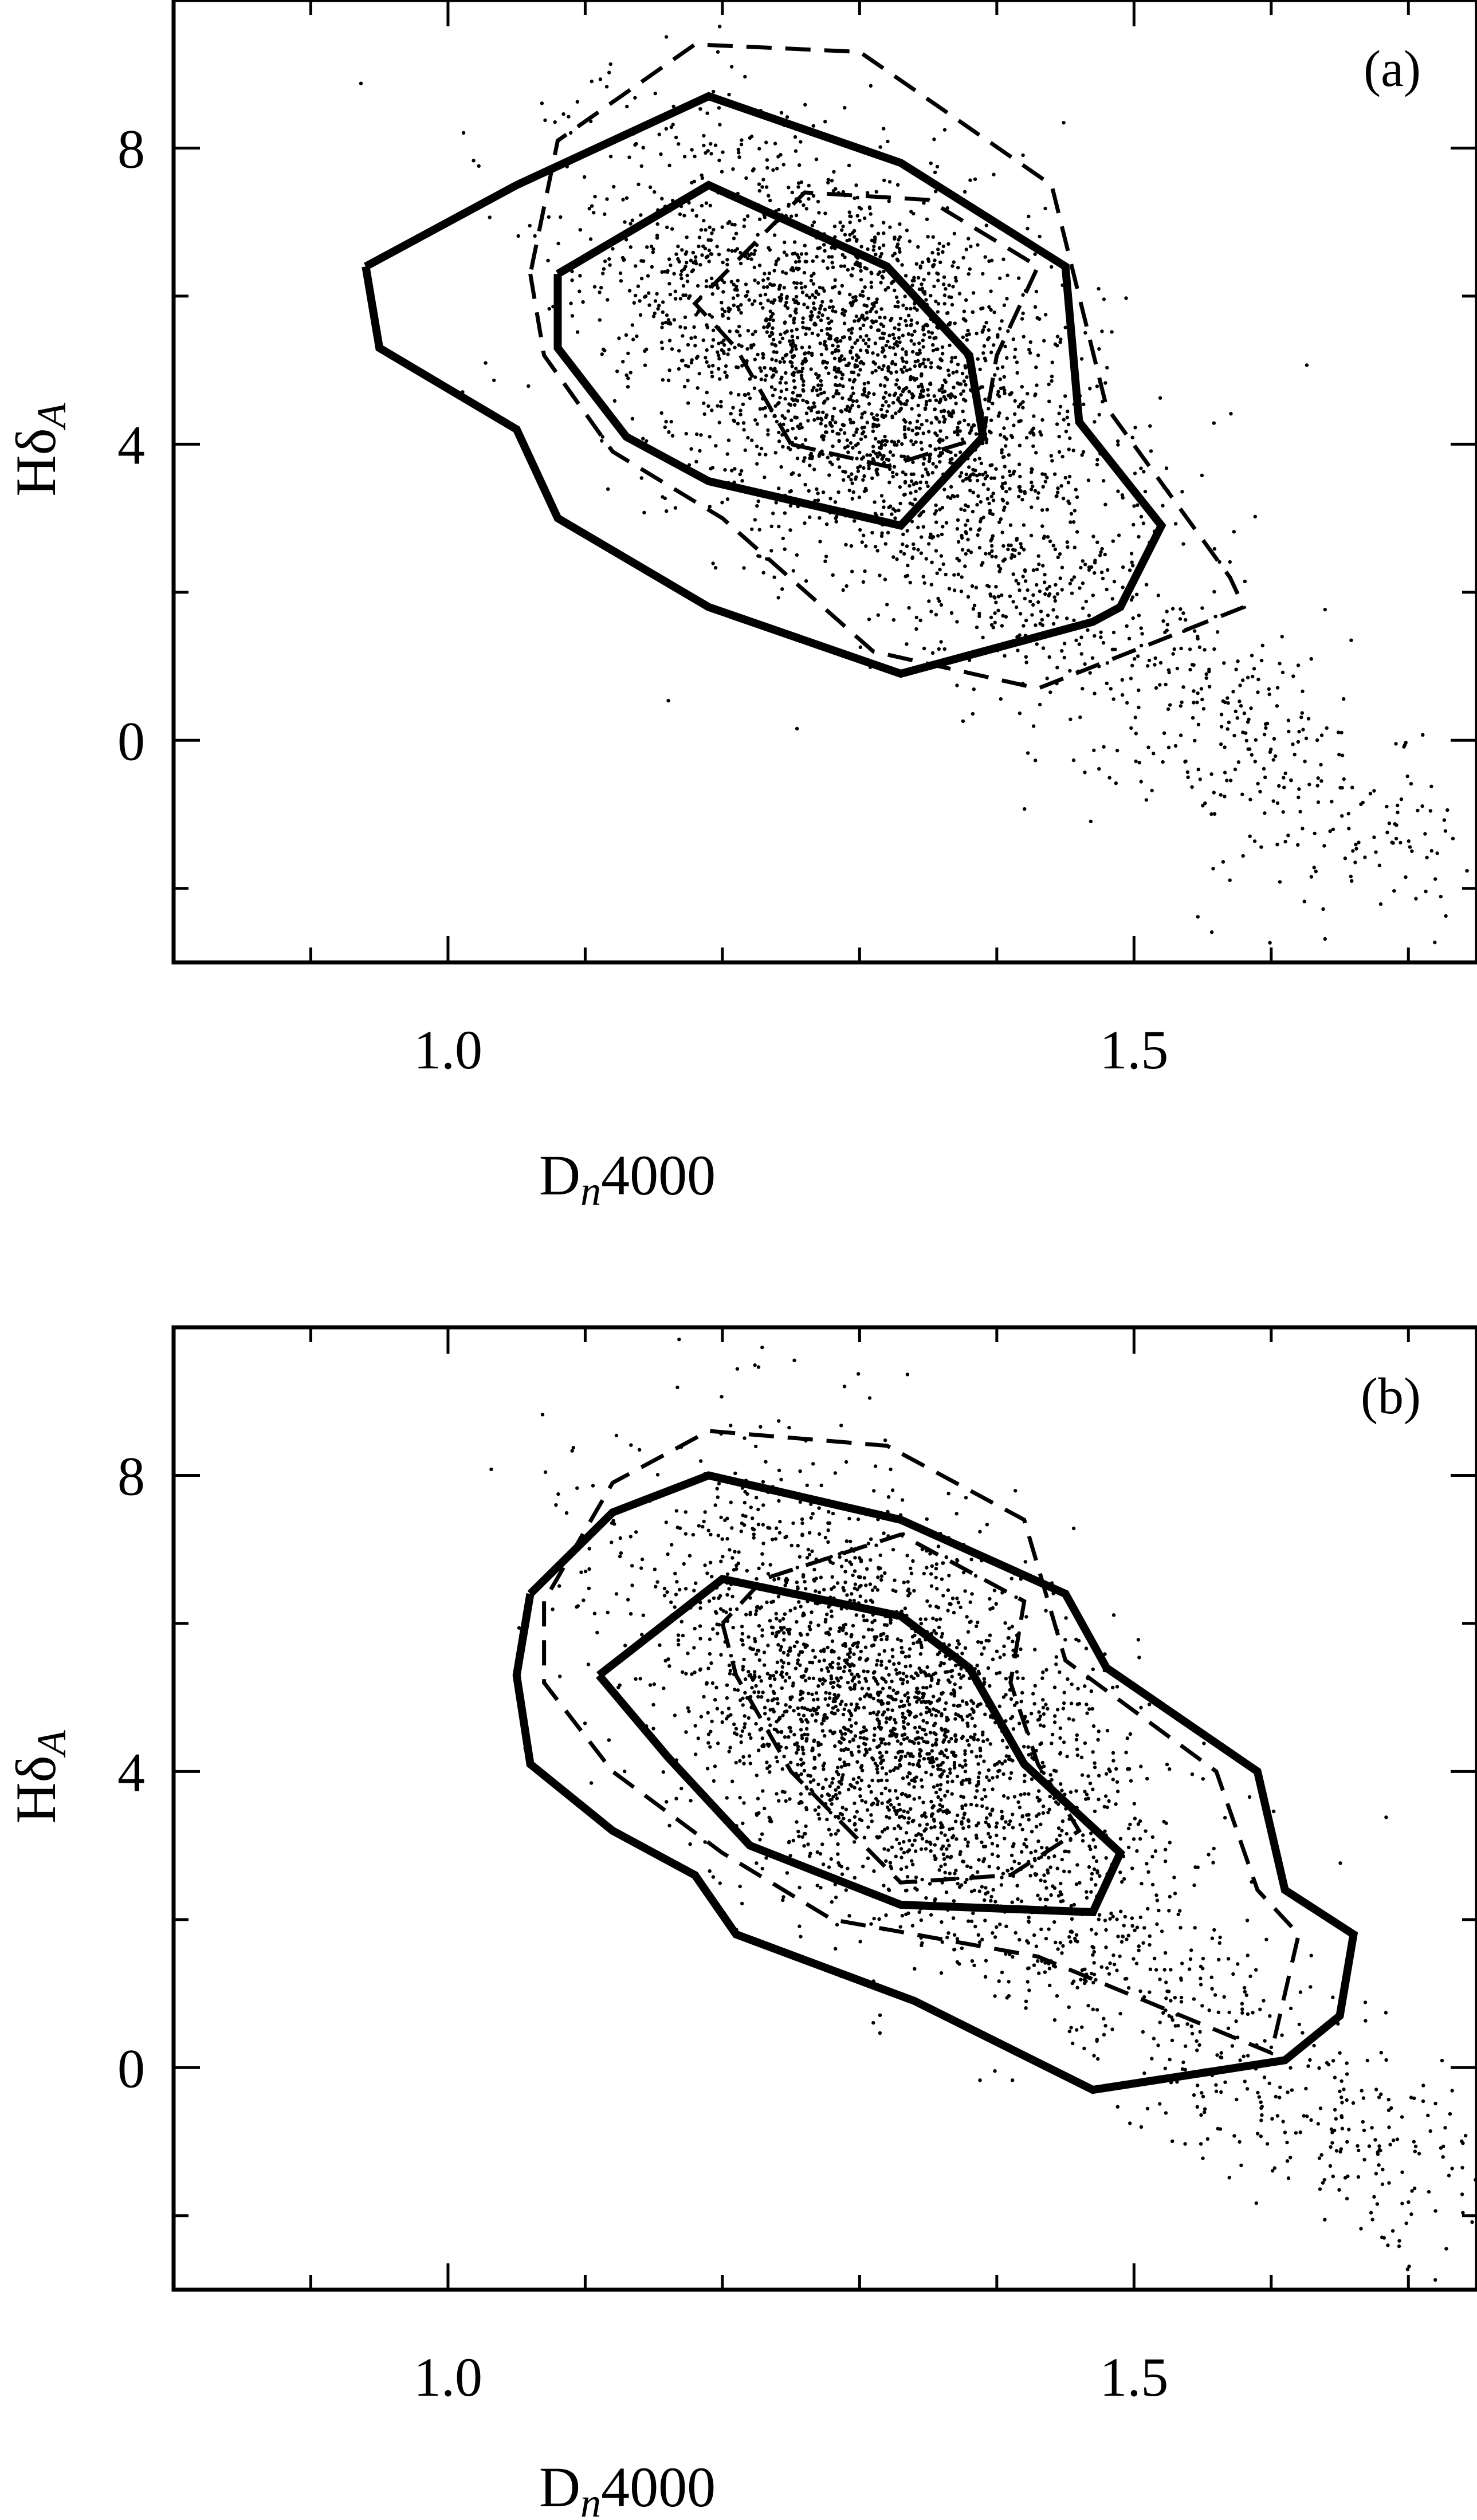 The width and height of the screenshot is (1477, 2520). I want to click on panel-label-a: (a), so click(1393, 69).